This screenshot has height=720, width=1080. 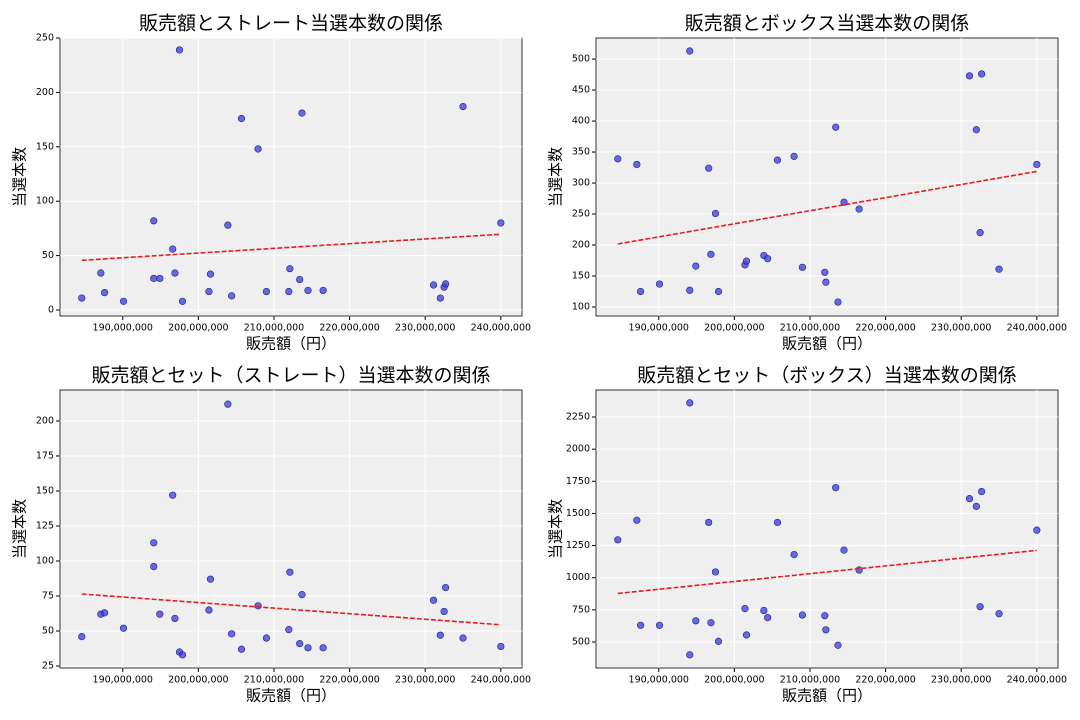 I want to click on y-tick-label: 250, so click(x=45, y=38).